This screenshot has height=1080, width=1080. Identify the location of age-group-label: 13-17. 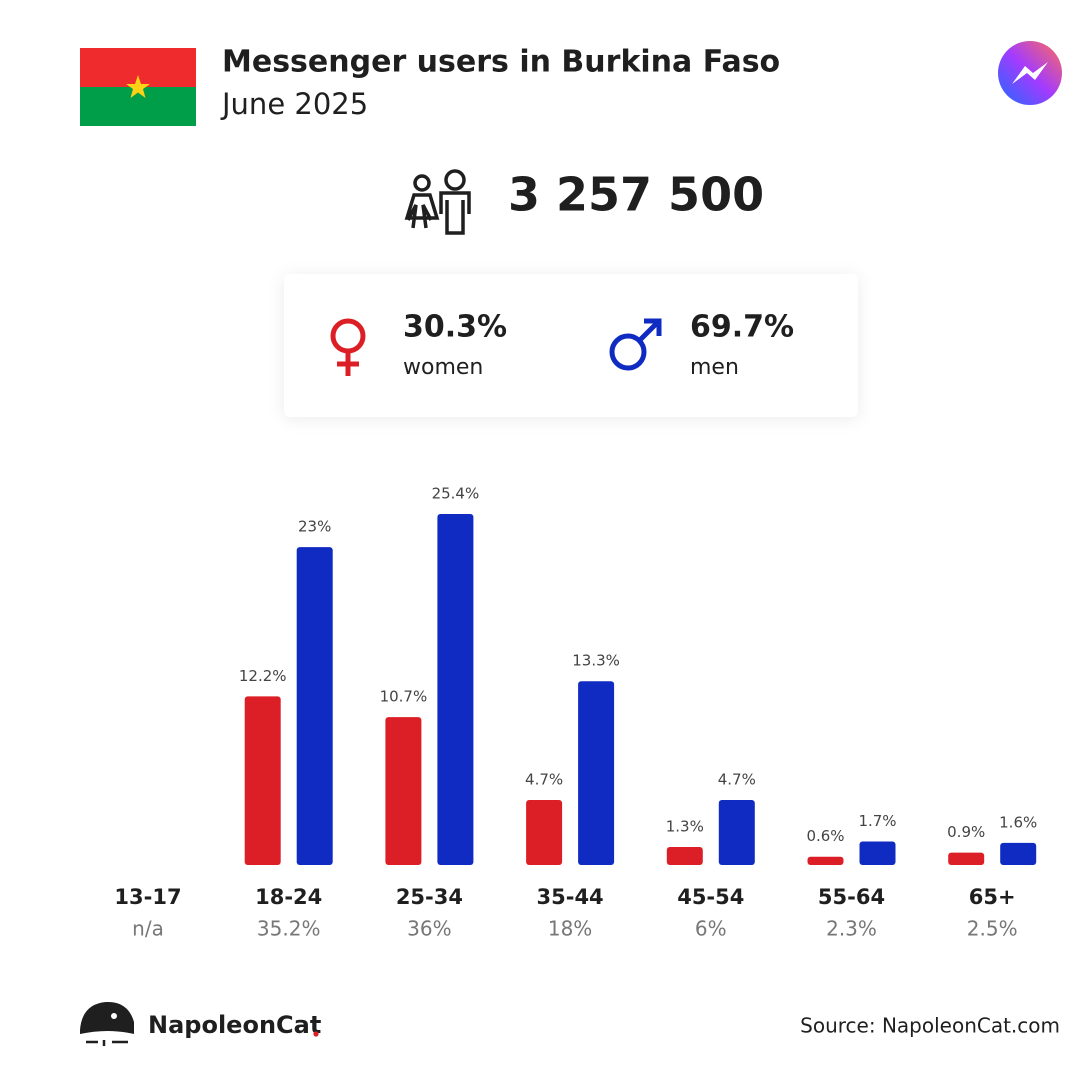
(147, 897).